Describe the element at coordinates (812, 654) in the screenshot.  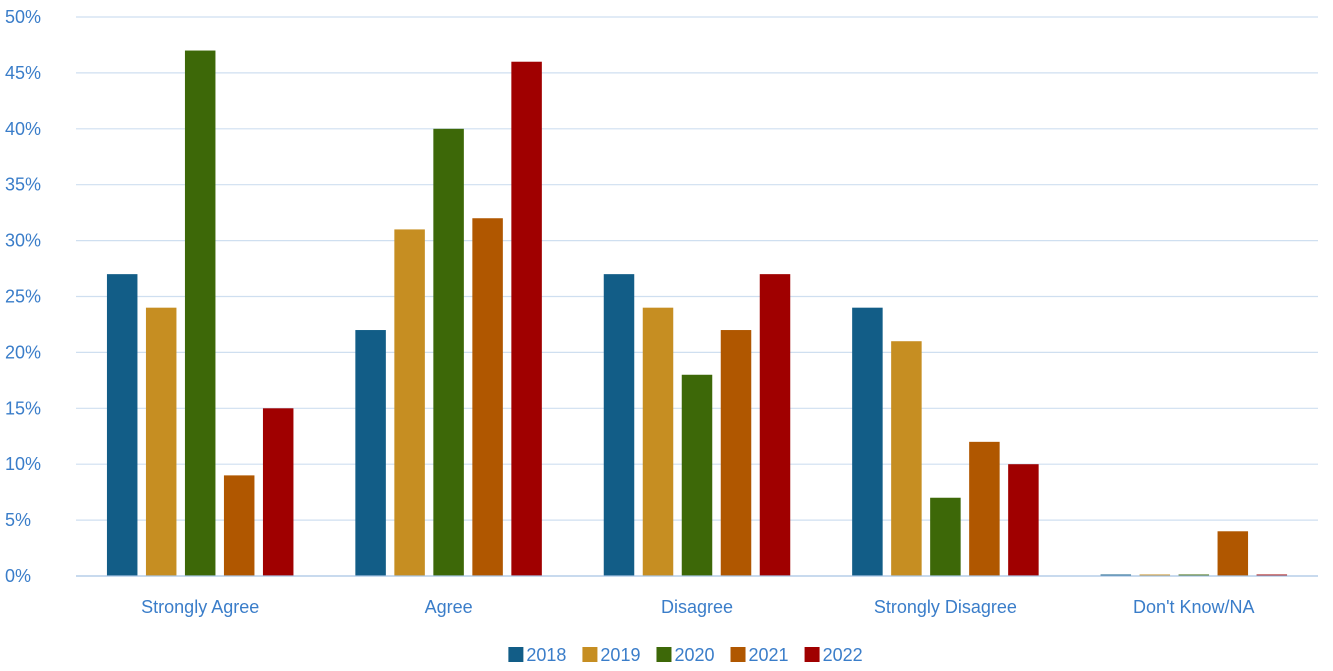
I see `legend-swatch-2022` at that location.